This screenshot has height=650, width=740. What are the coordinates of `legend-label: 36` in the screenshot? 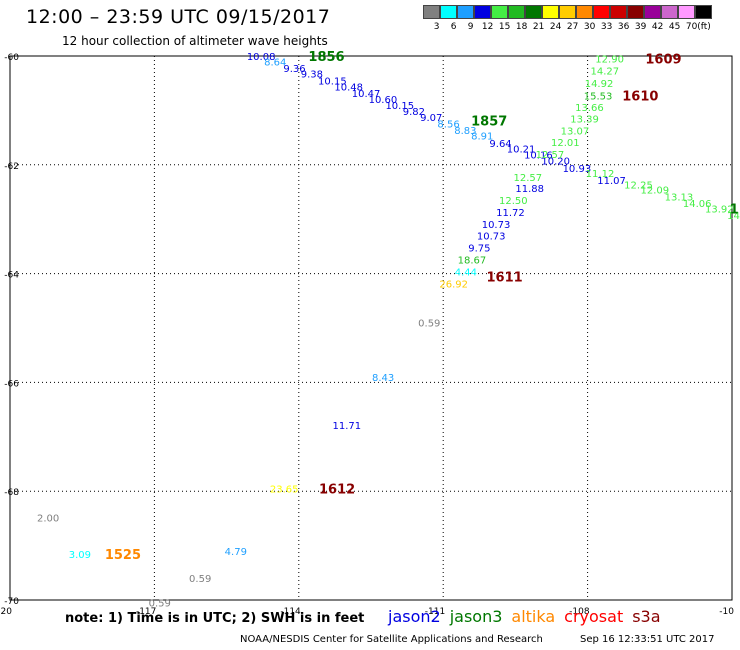 It's located at (623, 27).